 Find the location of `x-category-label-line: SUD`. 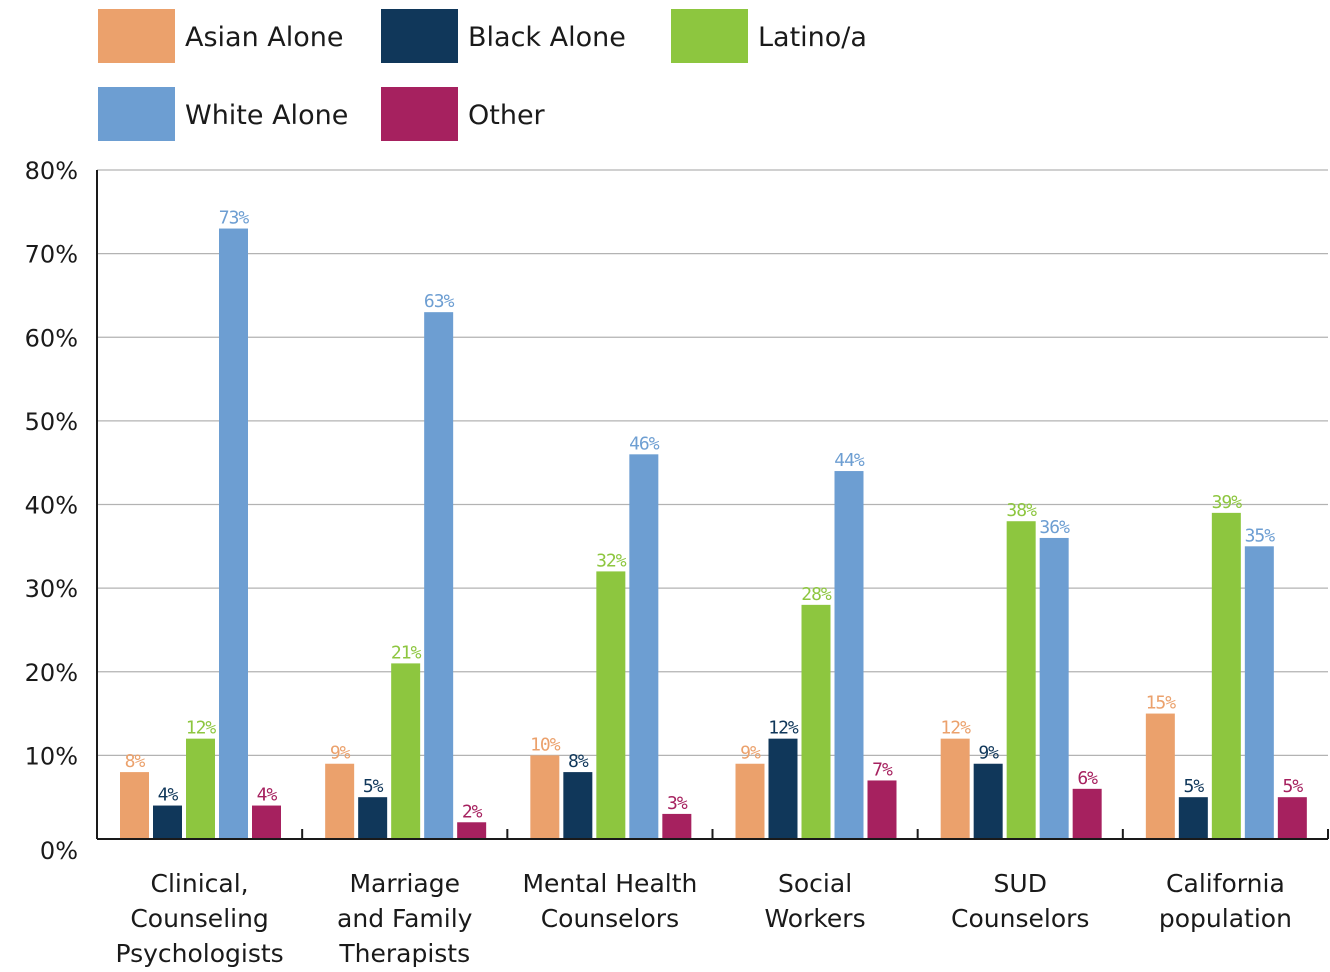

x-category-label-line: SUD is located at coordinates (1020, 883).